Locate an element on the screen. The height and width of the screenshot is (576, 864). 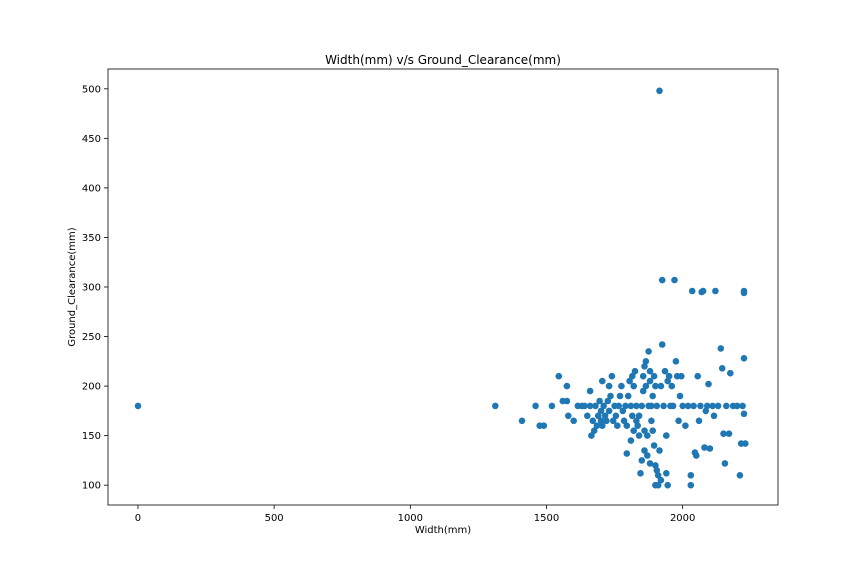
chart-title: Width(mm) v/s Ground_Clearance(mm) is located at coordinates (443, 60).